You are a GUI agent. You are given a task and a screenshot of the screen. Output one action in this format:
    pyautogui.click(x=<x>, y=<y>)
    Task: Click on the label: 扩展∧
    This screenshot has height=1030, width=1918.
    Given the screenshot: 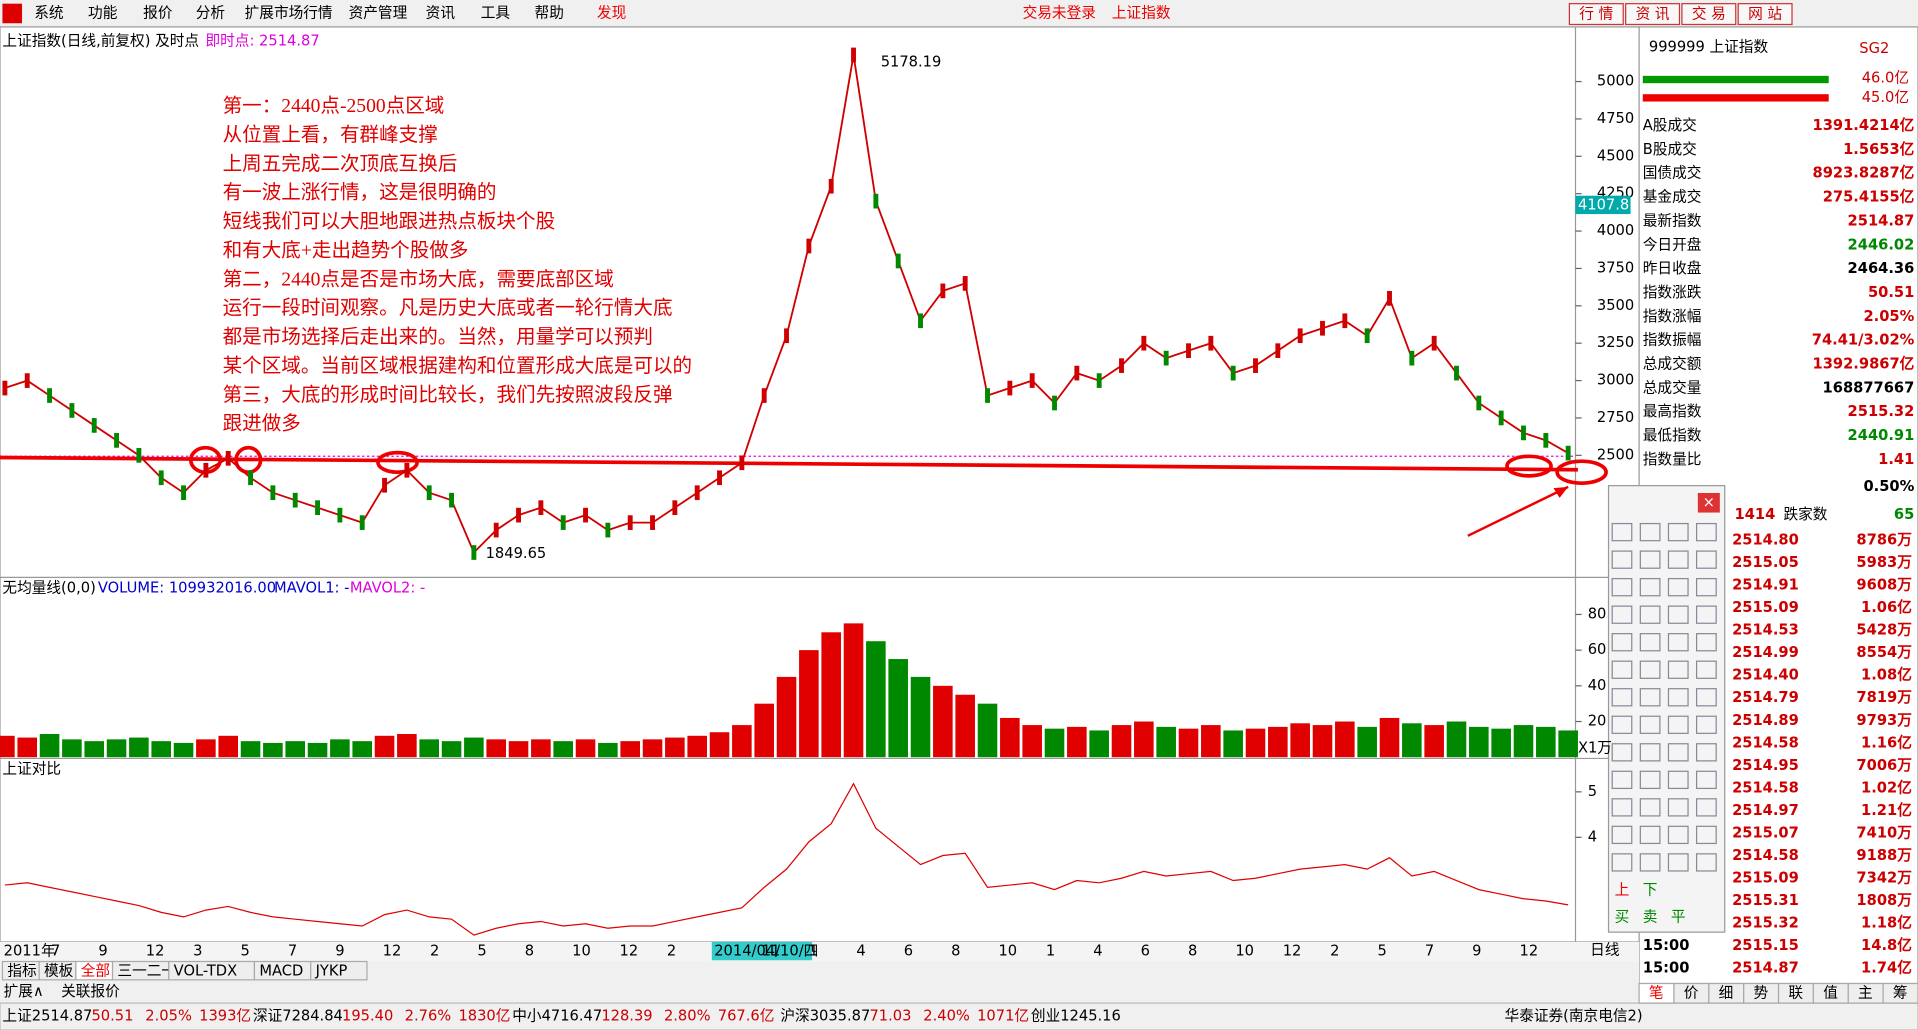 What is the action you would take?
    pyautogui.click(x=24, y=991)
    